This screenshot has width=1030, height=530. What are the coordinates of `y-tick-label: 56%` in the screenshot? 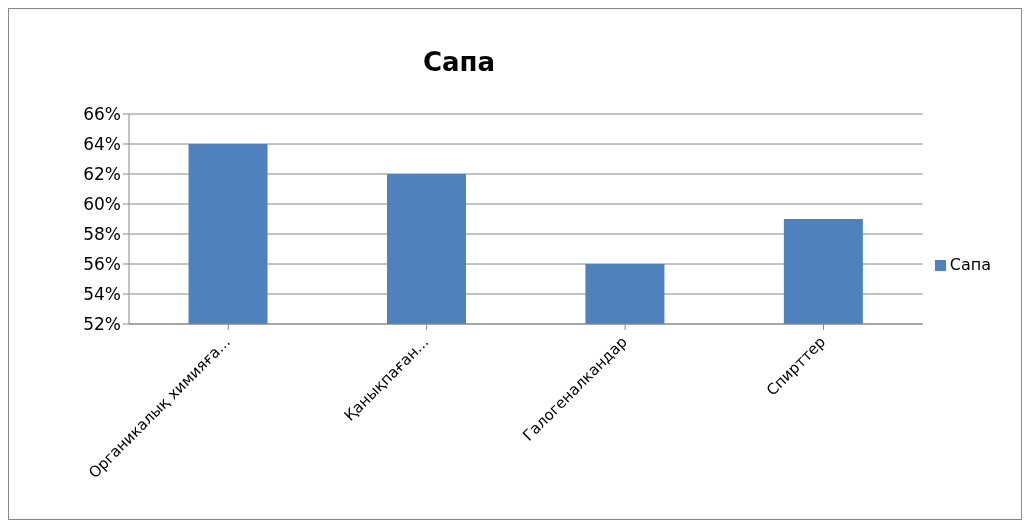 It's located at (102, 264).